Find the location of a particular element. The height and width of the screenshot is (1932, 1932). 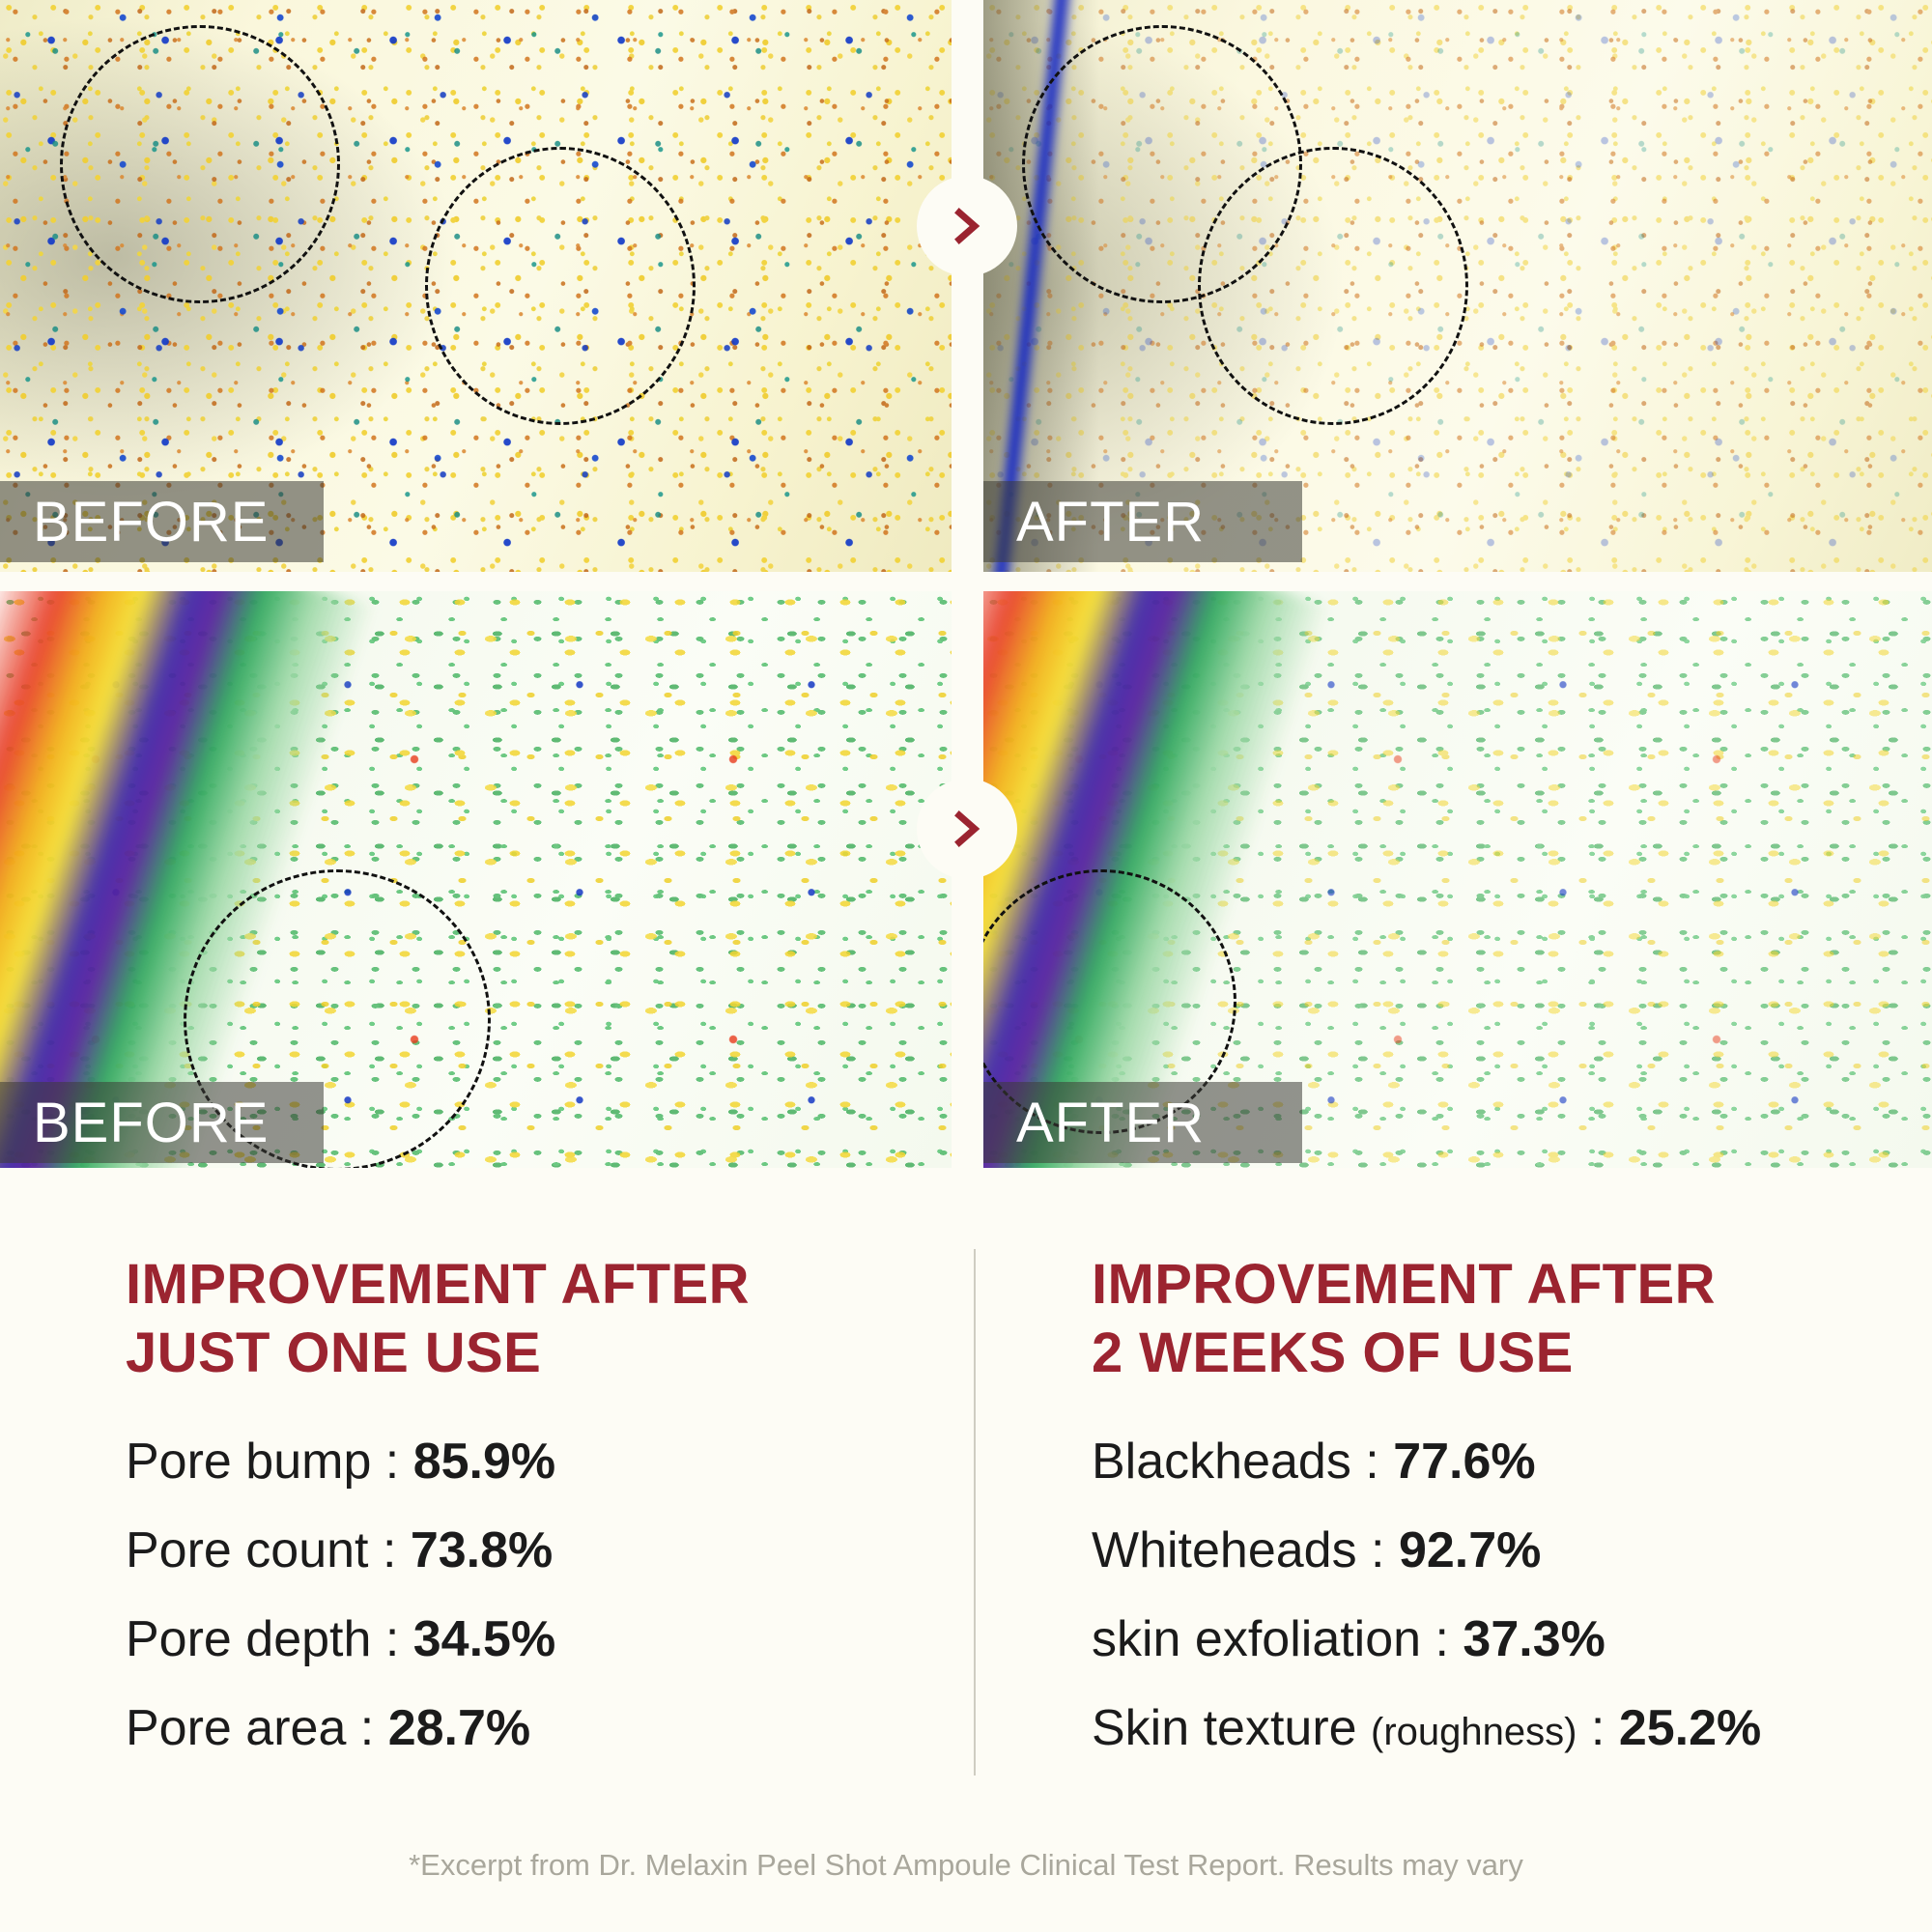

stat-row: Skin texture (roughness) : 25.2% is located at coordinates (1502, 1728).